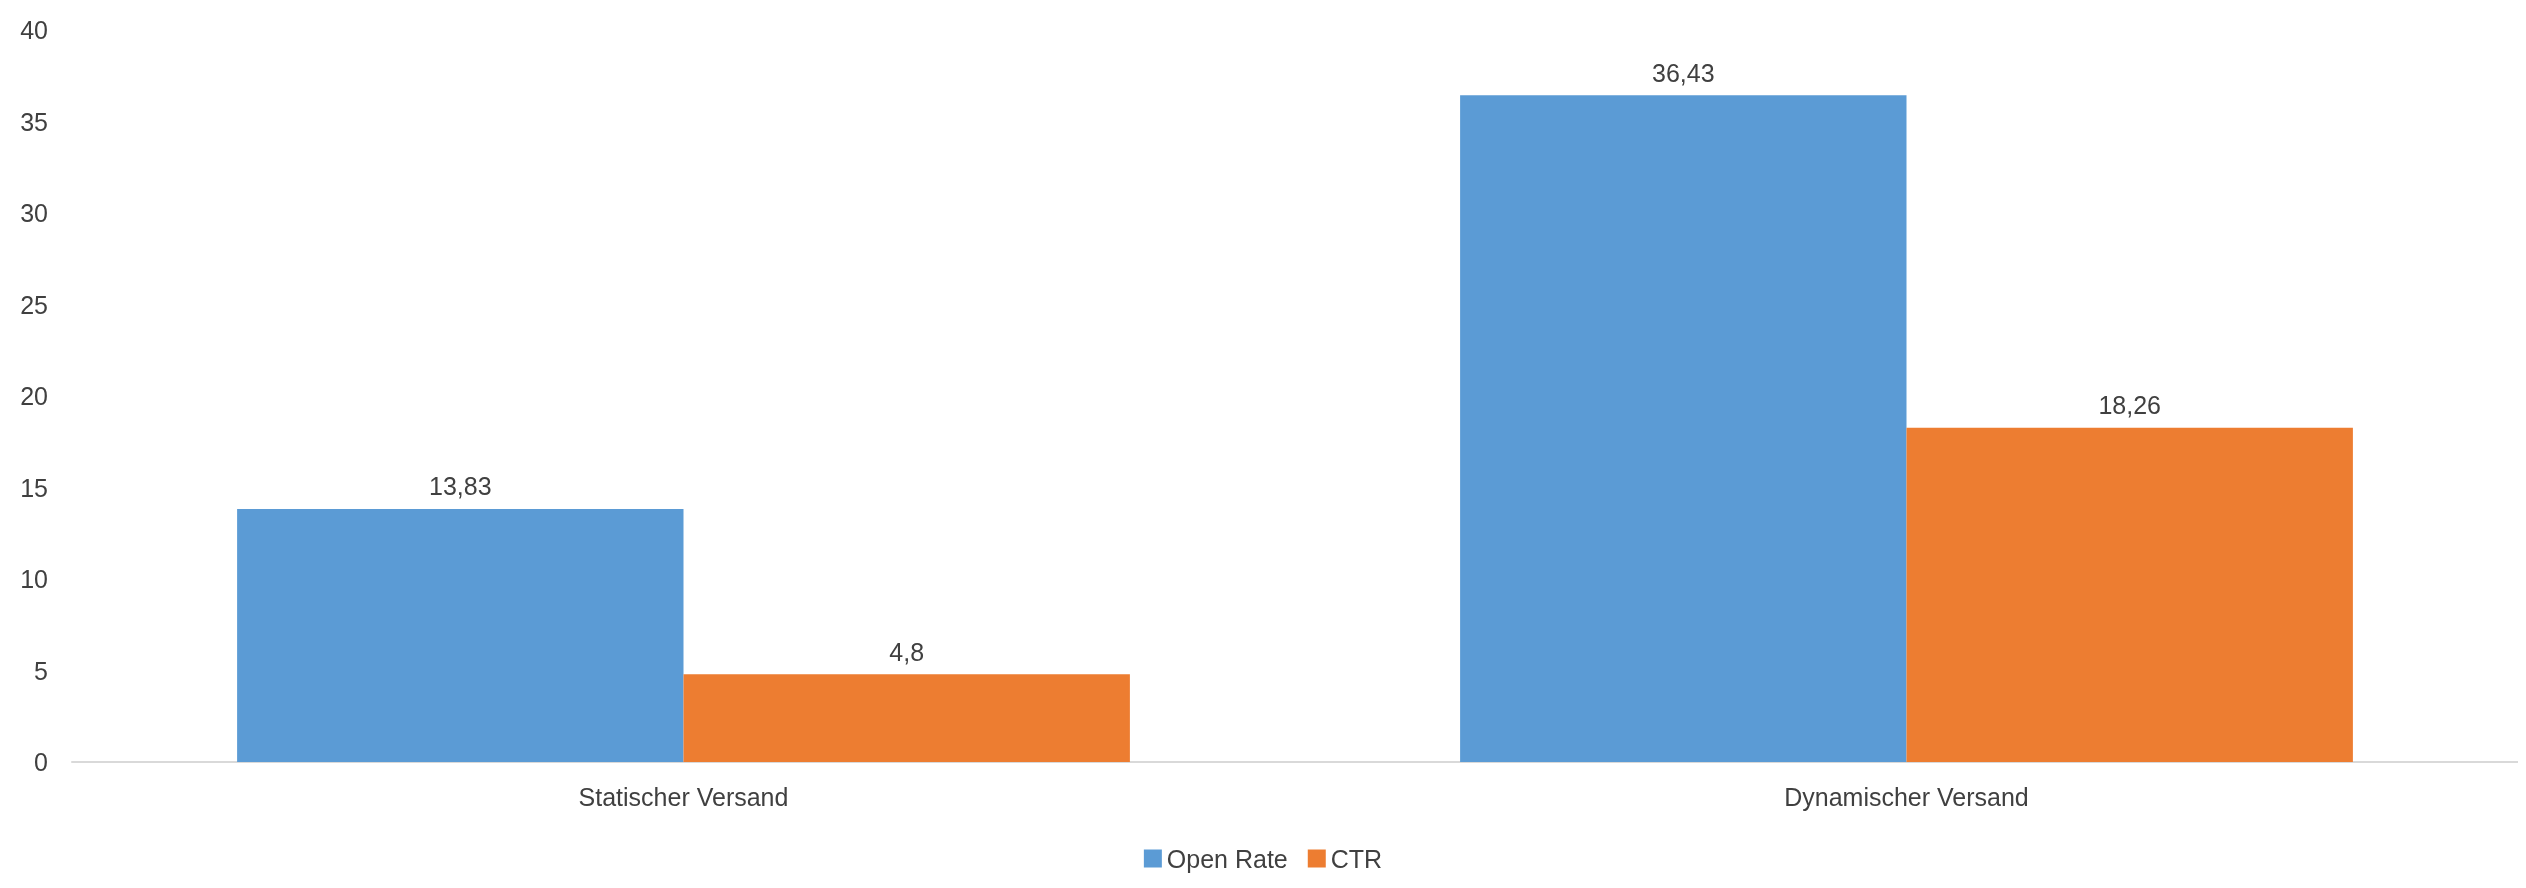  What do you see at coordinates (34, 121) in the screenshot?
I see `y-tick-label: 35` at bounding box center [34, 121].